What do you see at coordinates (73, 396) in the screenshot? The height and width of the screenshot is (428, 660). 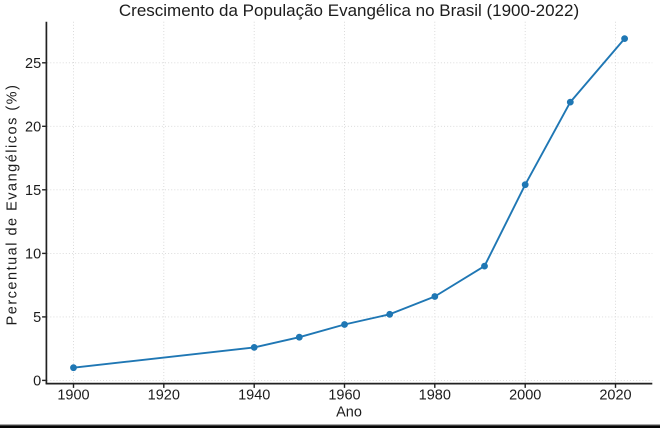 I see `svg-text: 1900` at bounding box center [73, 396].